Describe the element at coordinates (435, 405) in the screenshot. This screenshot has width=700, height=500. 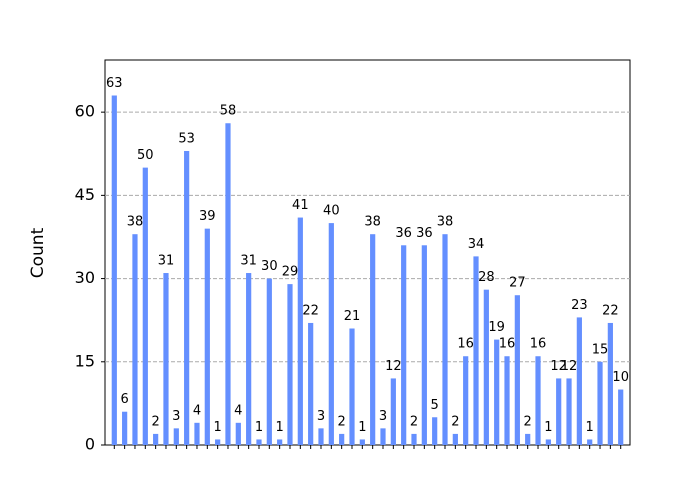
I see `value-label: 5` at that location.